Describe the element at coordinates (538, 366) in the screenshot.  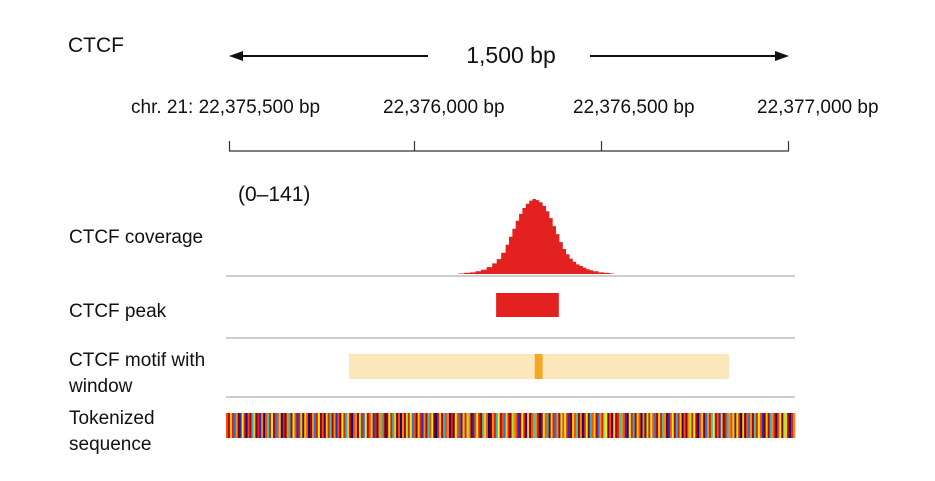
I see `motif-site` at that location.